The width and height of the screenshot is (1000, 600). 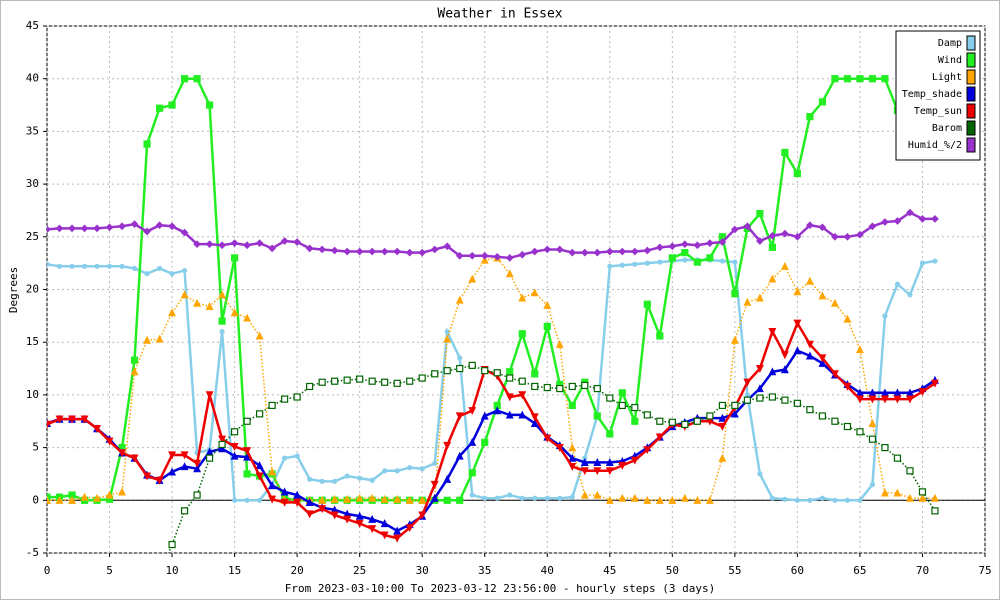 What do you see at coordinates (935, 145) in the screenshot?
I see `legend-label: Humid_%/2` at bounding box center [935, 145].